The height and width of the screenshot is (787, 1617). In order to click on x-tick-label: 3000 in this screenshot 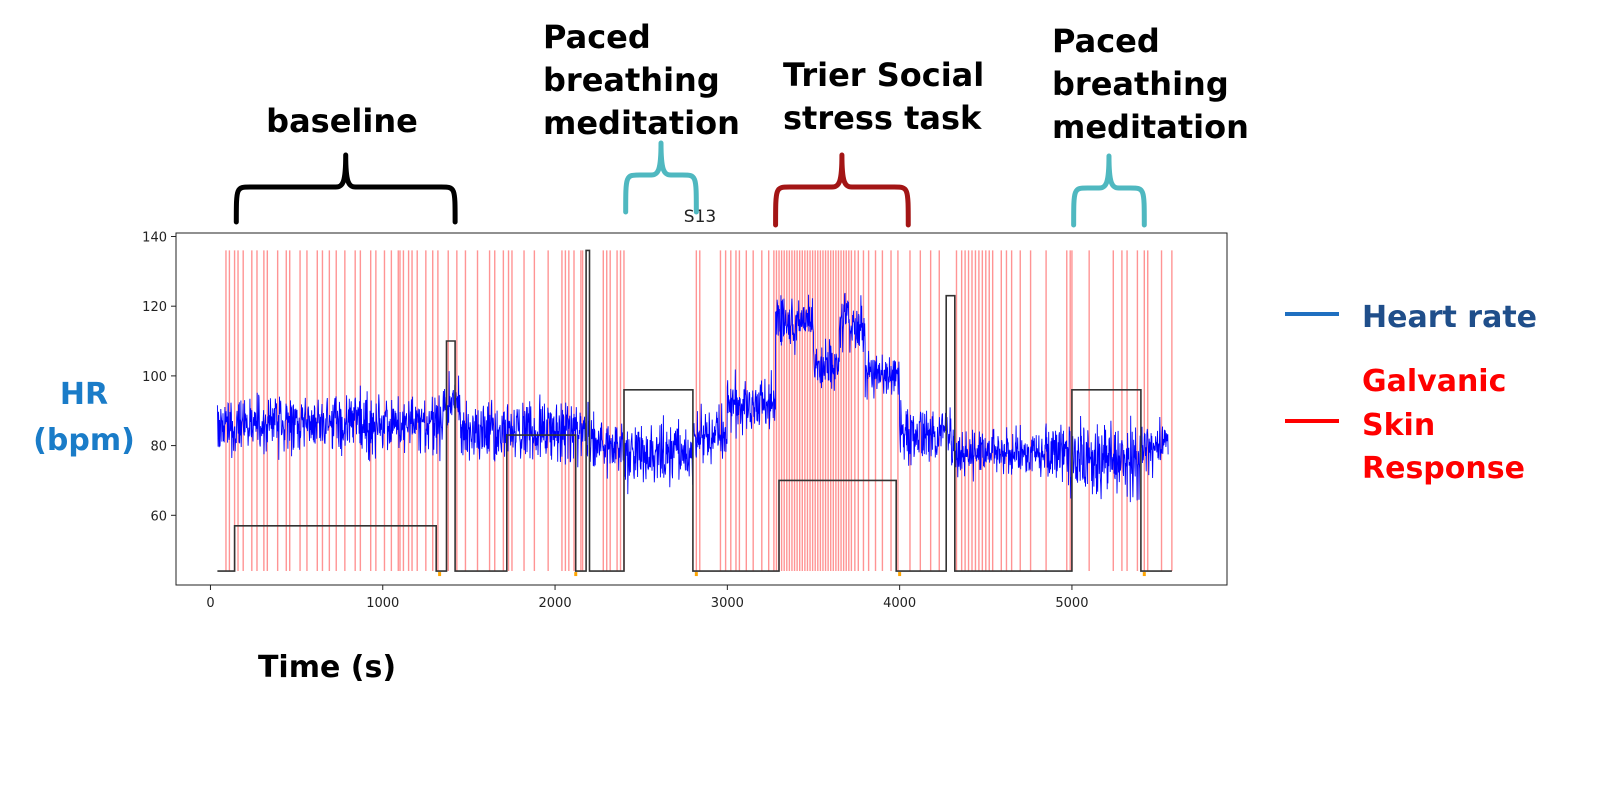, I will do `click(727, 603)`.